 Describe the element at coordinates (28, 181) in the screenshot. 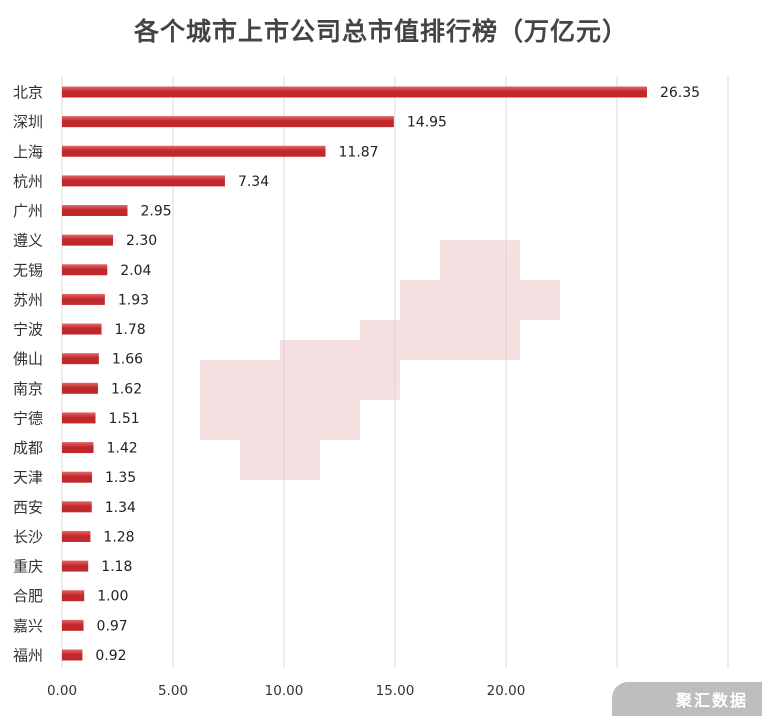

I see `category-label-3: 杭州` at that location.